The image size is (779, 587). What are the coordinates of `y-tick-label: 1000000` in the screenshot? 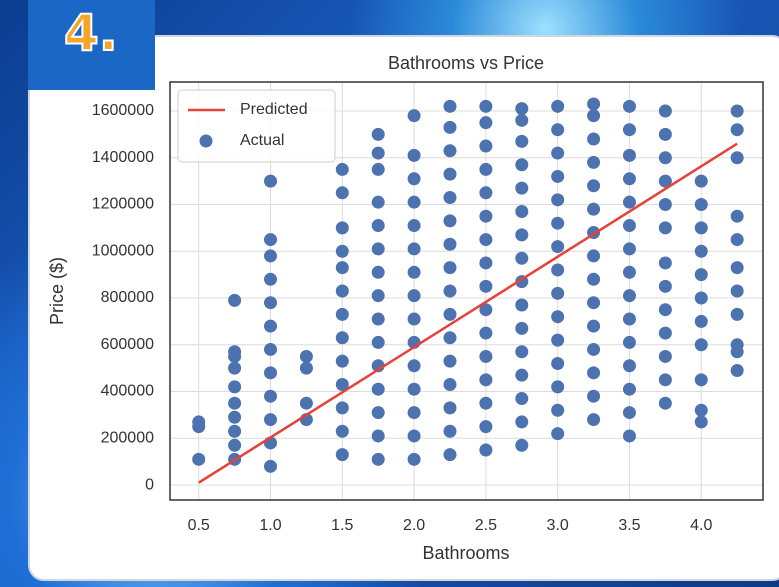 It's located at (123, 250).